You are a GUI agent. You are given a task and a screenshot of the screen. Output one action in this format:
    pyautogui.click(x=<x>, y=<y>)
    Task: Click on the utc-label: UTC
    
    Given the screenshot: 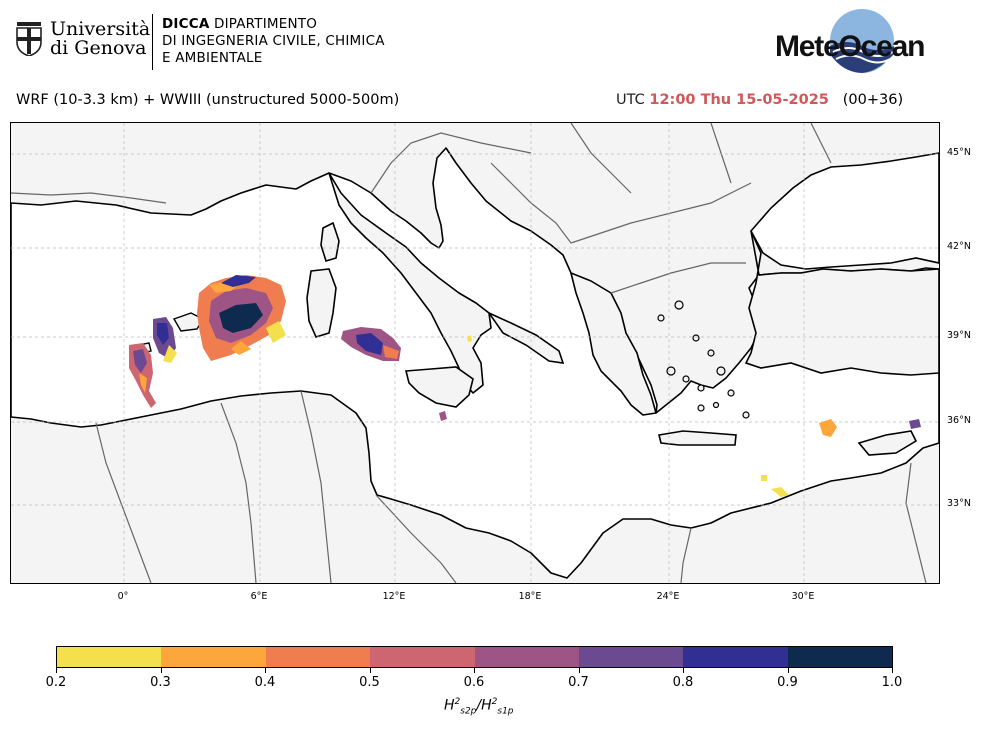 What is the action you would take?
    pyautogui.click(x=630, y=100)
    